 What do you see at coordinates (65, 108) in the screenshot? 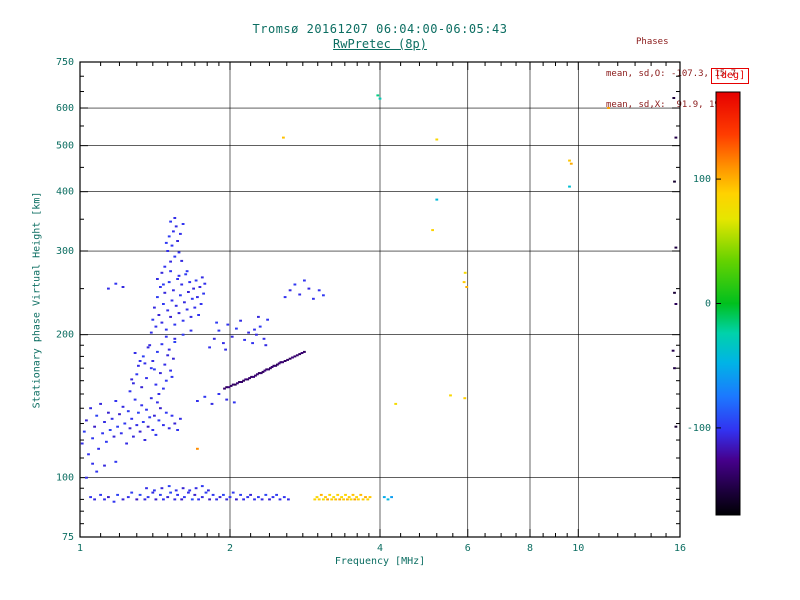
I see `y-tick-label: 600` at bounding box center [65, 108].